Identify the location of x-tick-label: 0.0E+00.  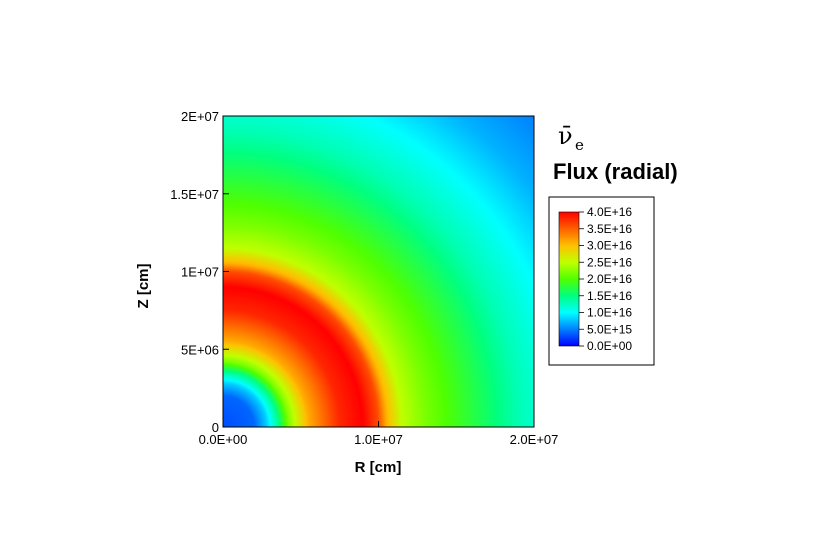
(223, 439).